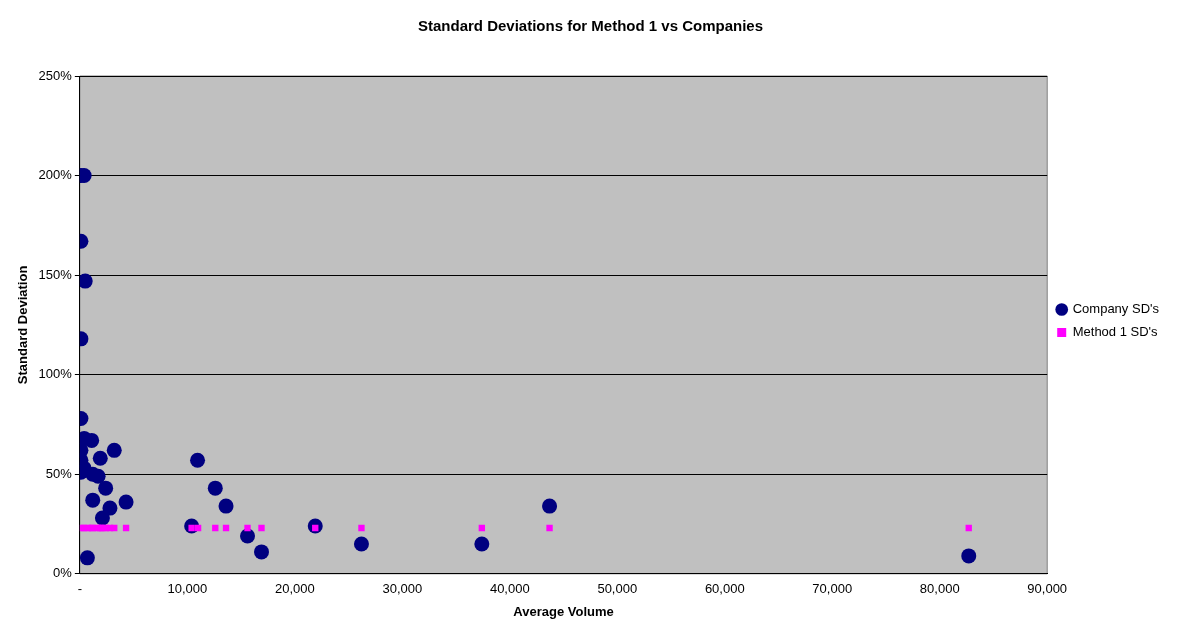 Image resolution: width=1187 pixels, height=637 pixels. I want to click on y-tick-label: 150%, so click(55, 274).